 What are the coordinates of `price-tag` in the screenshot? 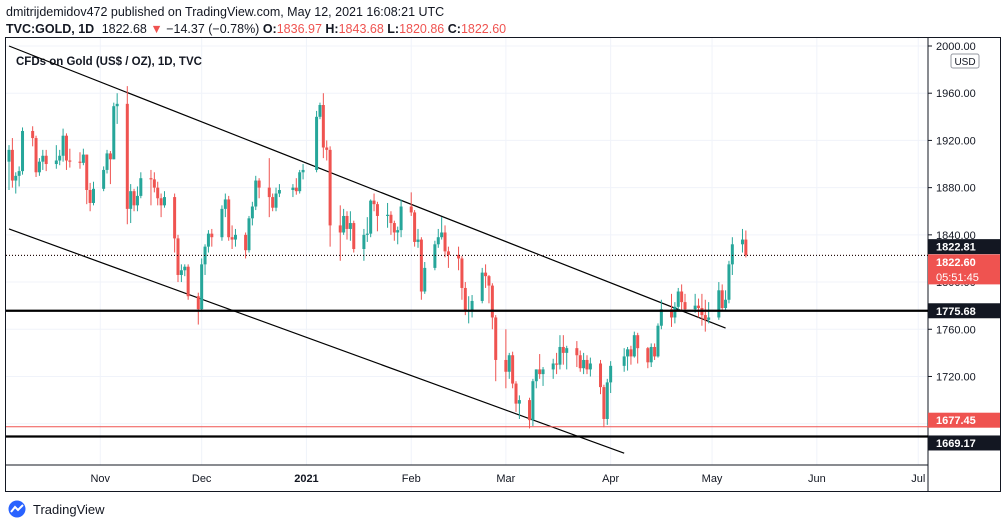 It's located at (964, 247).